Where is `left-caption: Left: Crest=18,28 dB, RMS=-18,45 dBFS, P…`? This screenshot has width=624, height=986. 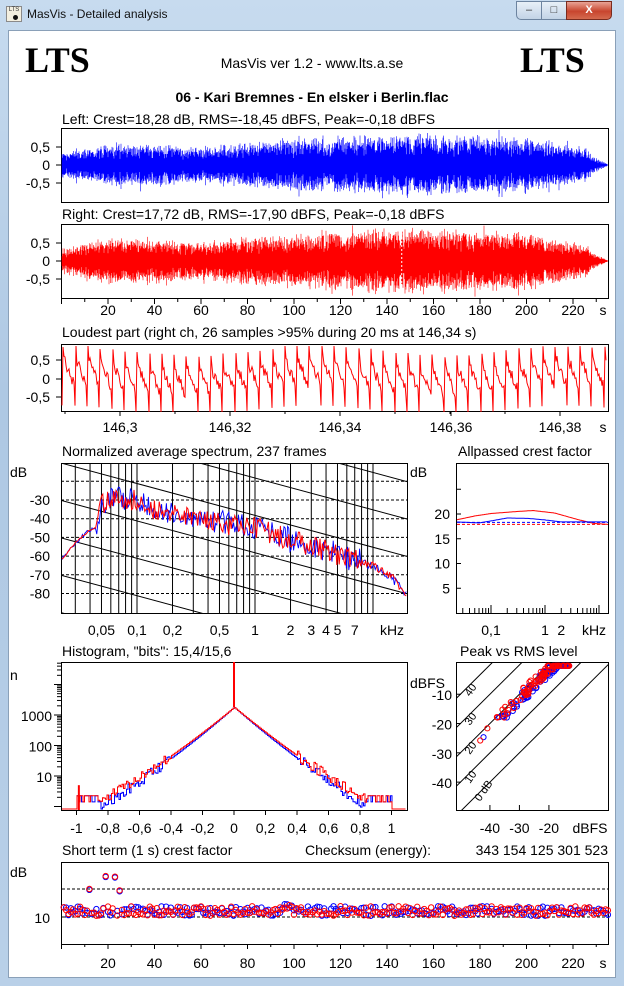 left-caption: Left: Crest=18,28 dB, RMS=-18,45 dBFS, P… is located at coordinates (248, 119).